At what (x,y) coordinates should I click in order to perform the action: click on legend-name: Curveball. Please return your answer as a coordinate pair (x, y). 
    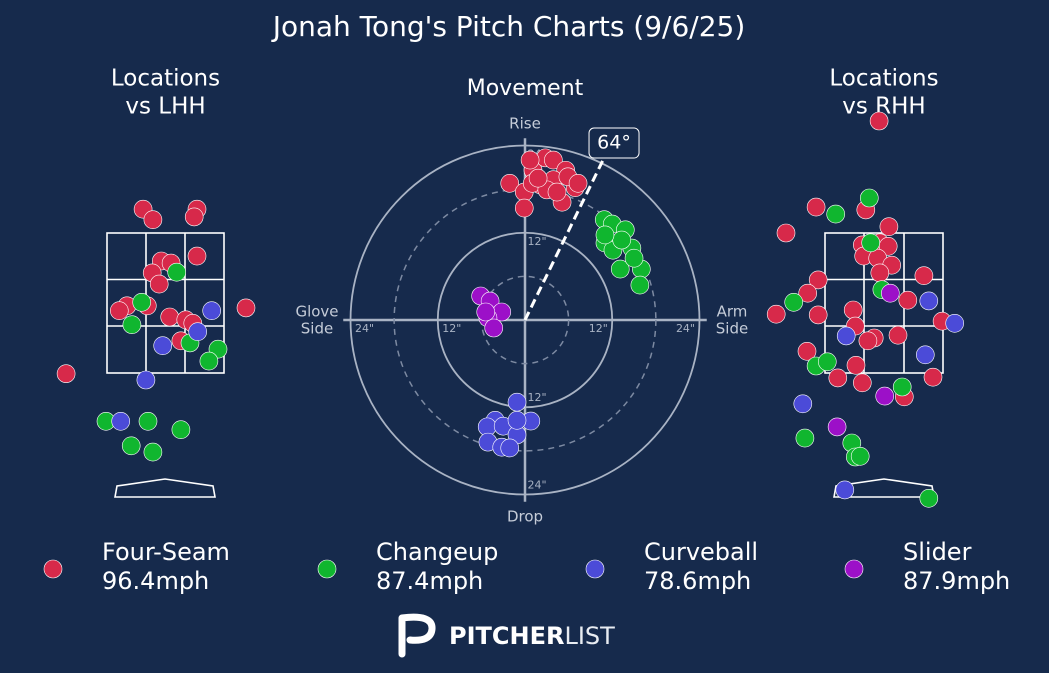
    Looking at the image, I should click on (701, 552).